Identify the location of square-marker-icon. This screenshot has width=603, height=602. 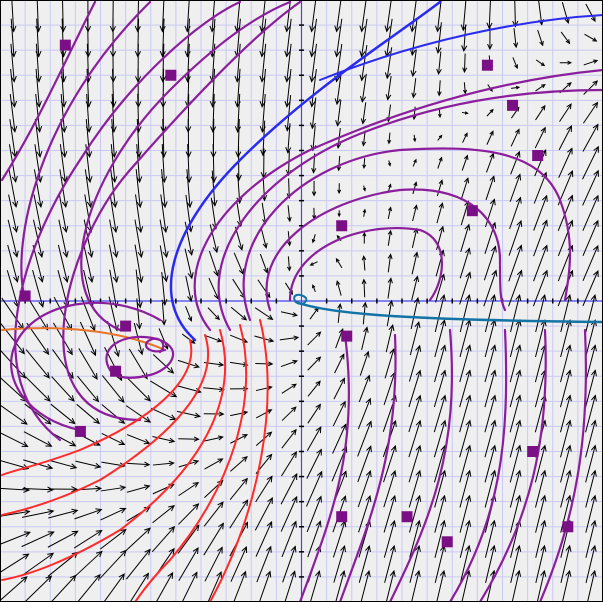
(171, 75).